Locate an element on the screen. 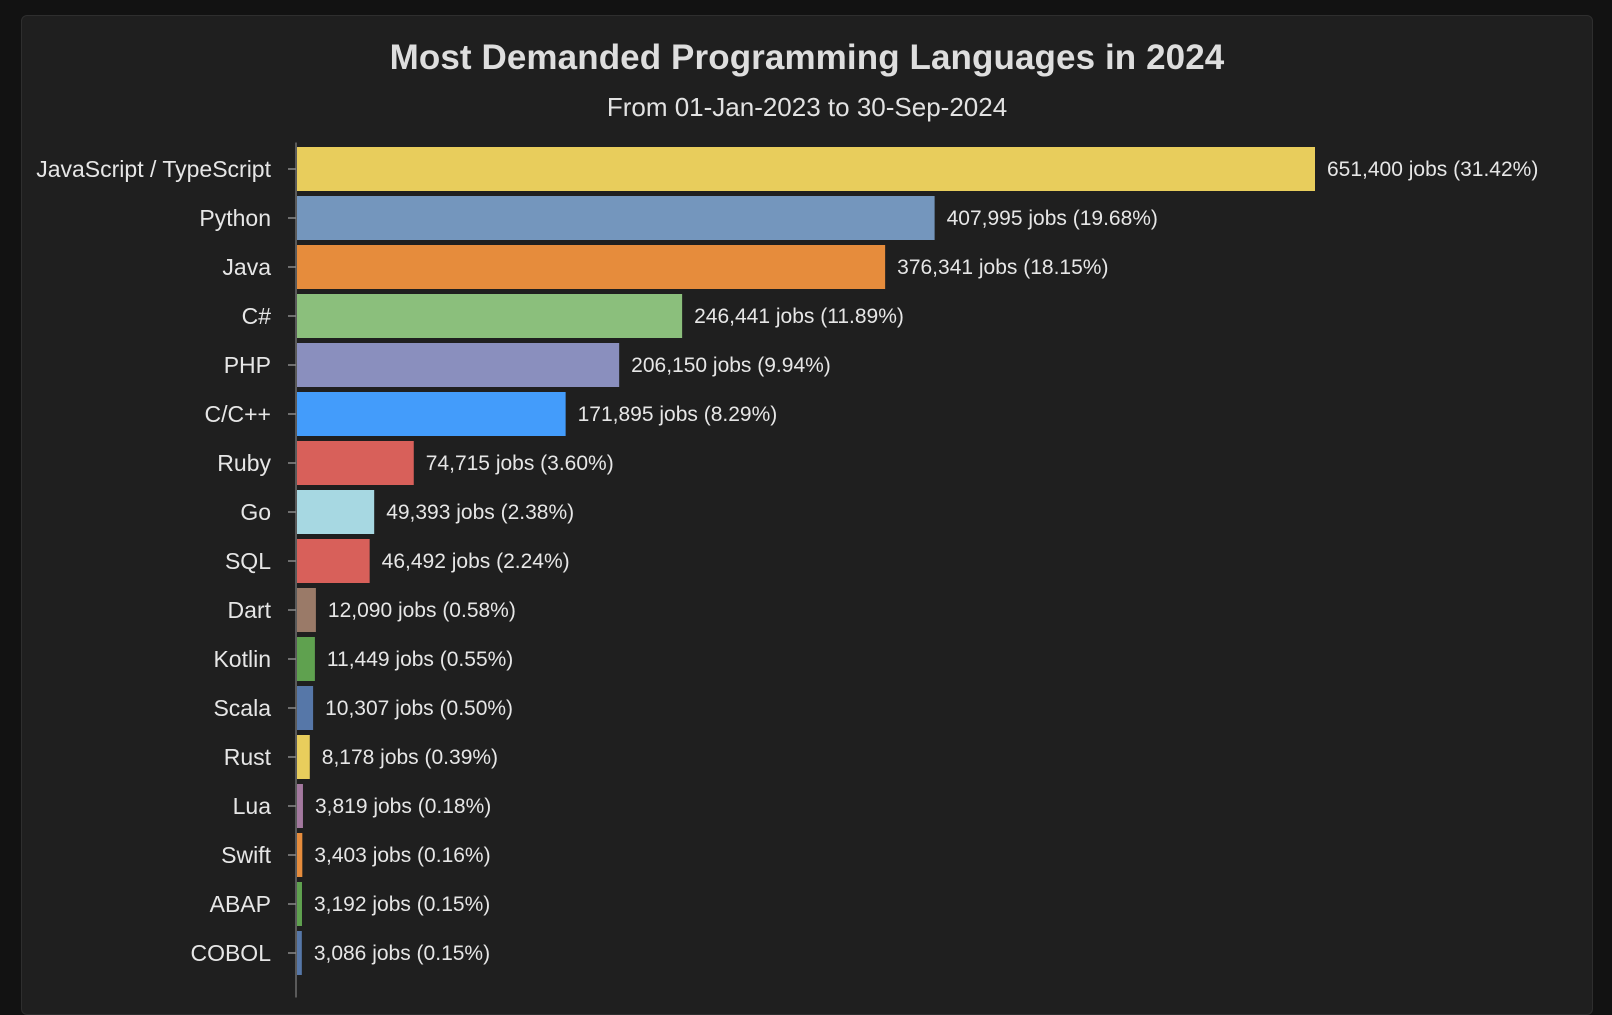 This screenshot has width=1612, height=1015. category-label: Kotlin is located at coordinates (242, 659).